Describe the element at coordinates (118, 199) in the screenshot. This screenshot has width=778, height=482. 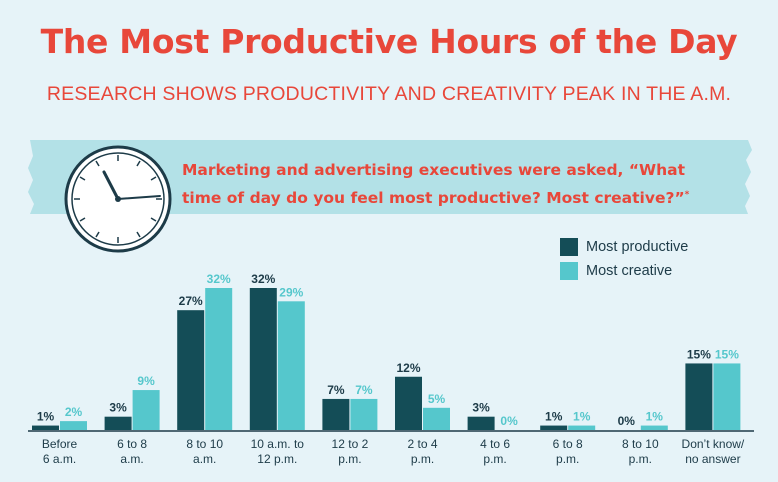
I see `clock-icon` at that location.